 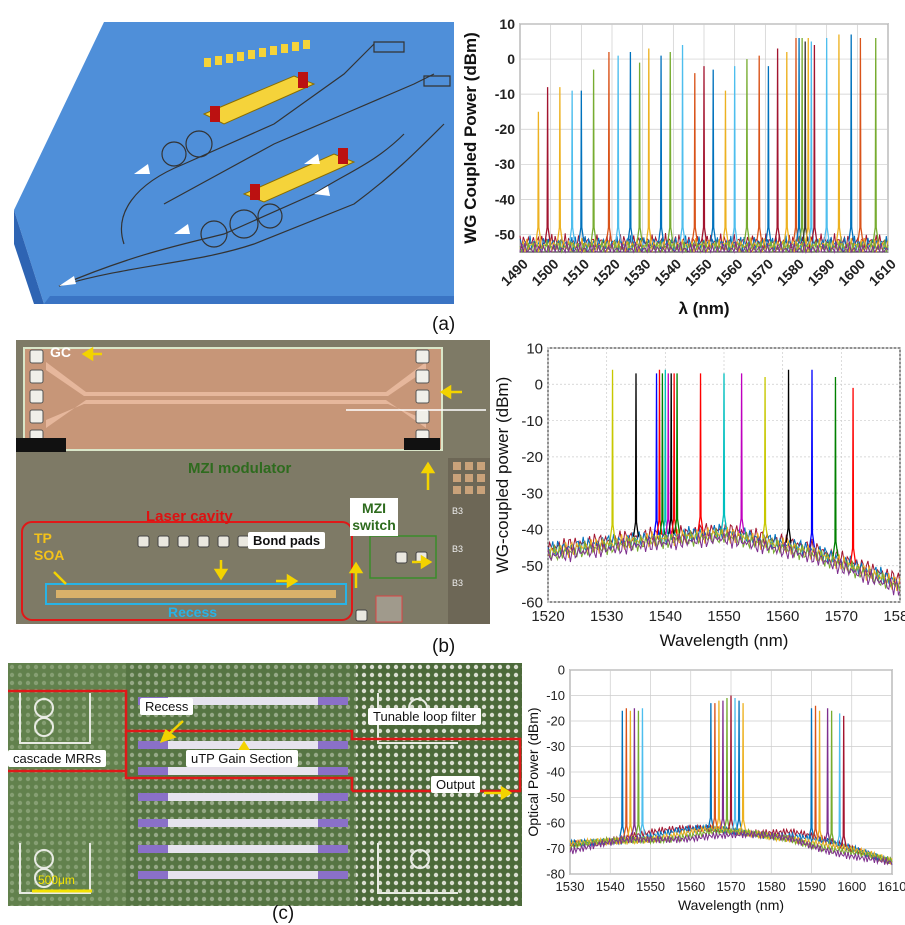 I want to click on c0-xtick-label: 1510, so click(x=575, y=271).